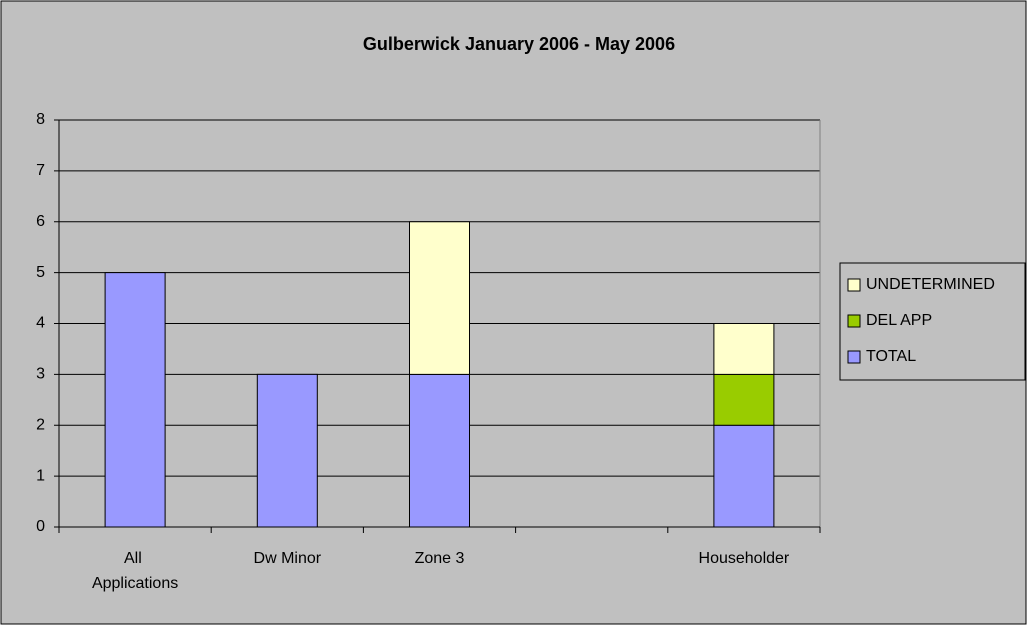  I want to click on x-tick-label: Zone 3, so click(440, 558).